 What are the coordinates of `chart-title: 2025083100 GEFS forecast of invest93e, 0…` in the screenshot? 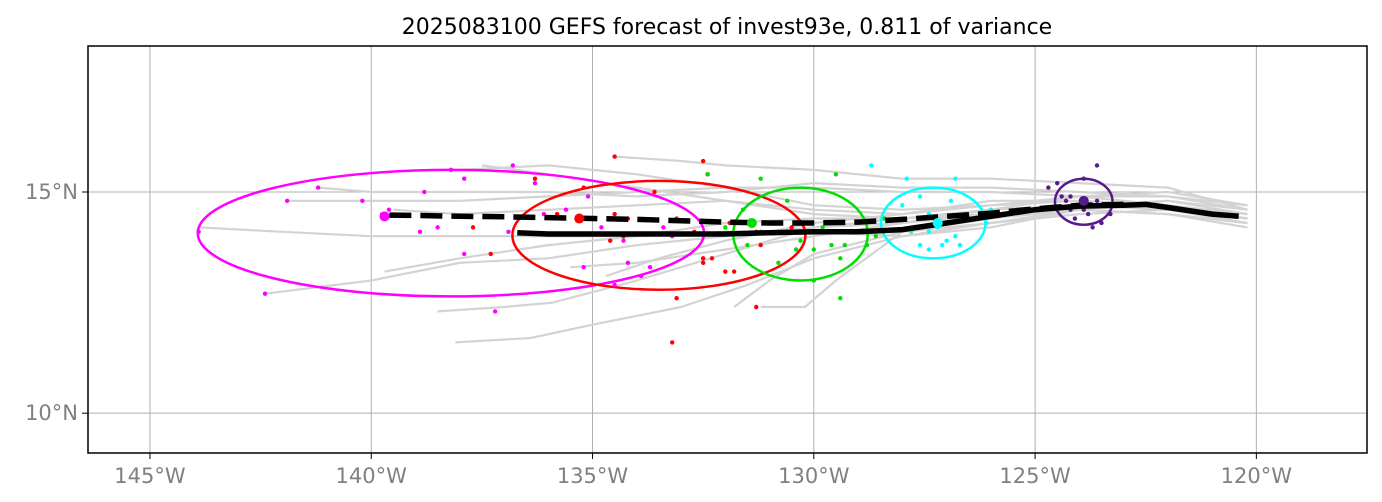 It's located at (727, 27).